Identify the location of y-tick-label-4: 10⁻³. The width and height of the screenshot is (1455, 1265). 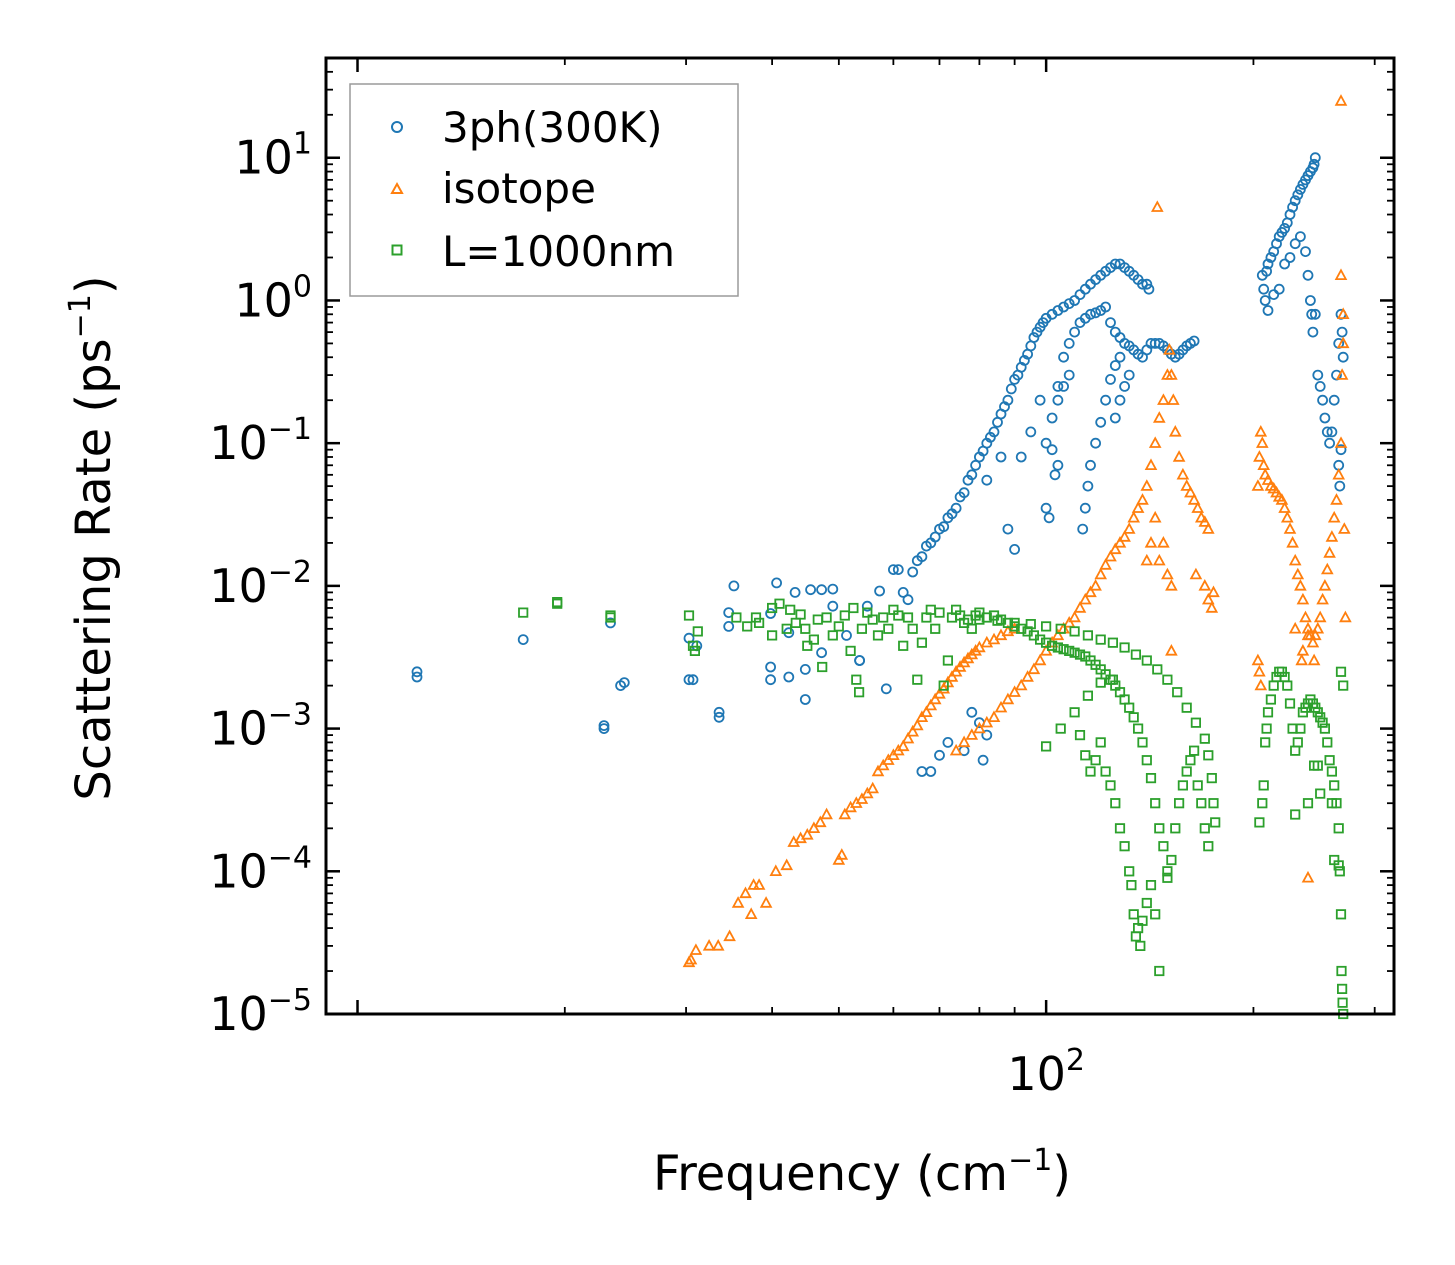
(260, 727).